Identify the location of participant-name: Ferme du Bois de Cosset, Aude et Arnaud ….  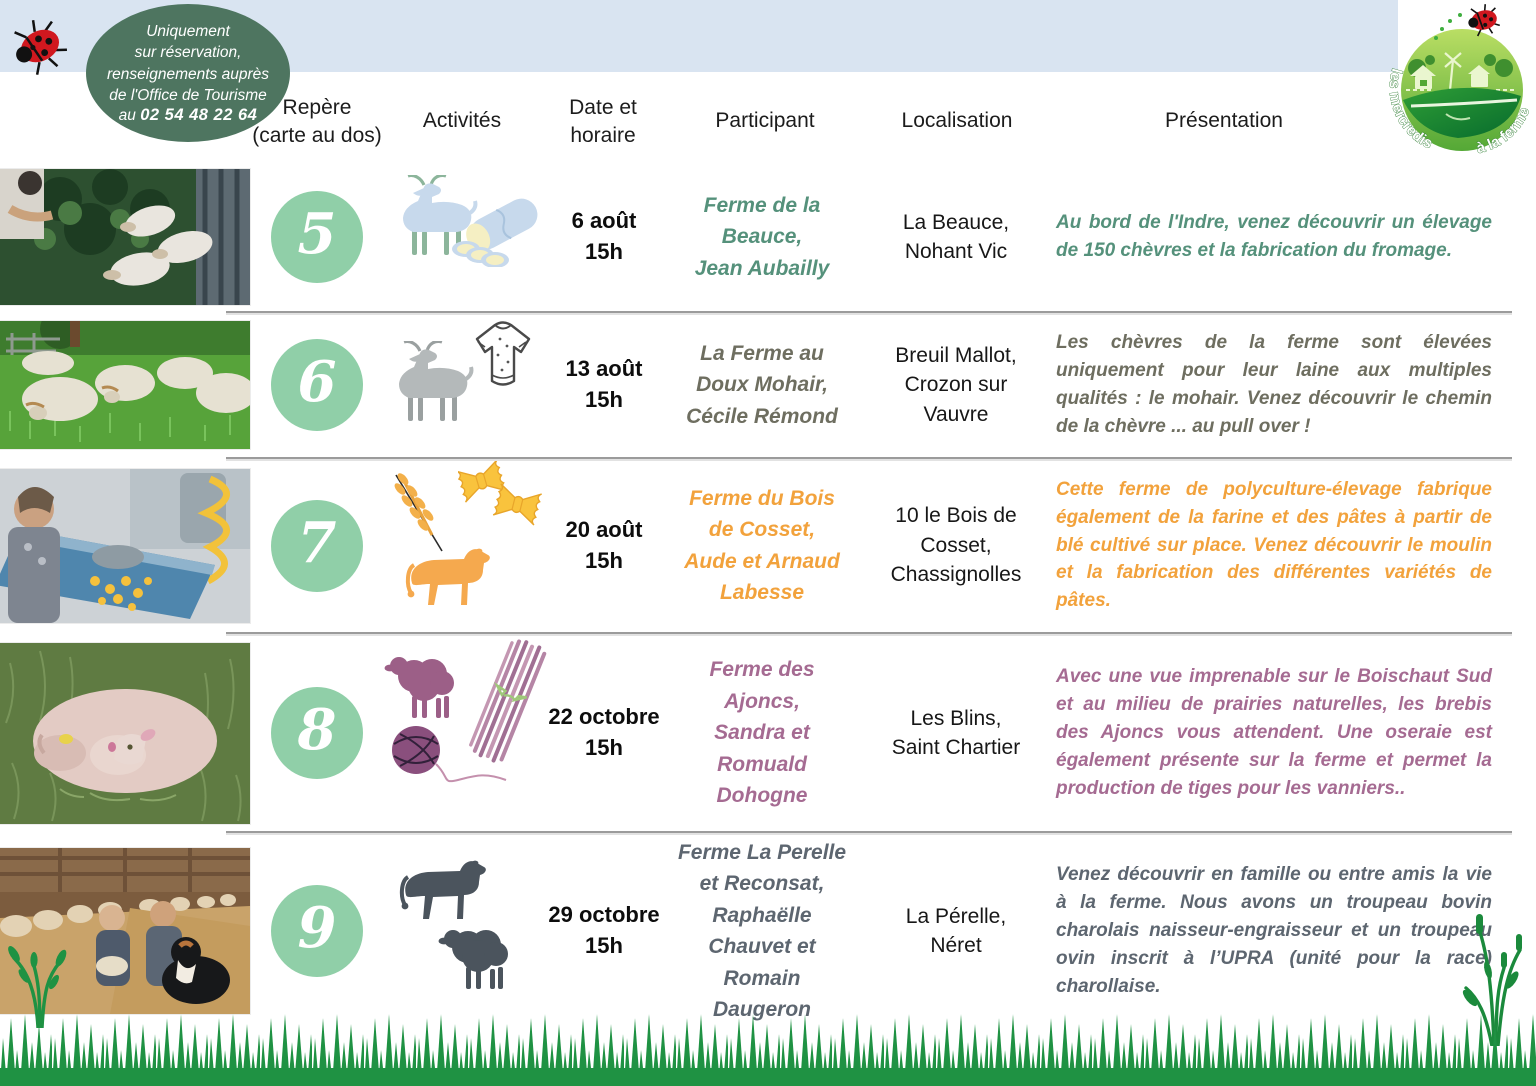
(762, 545).